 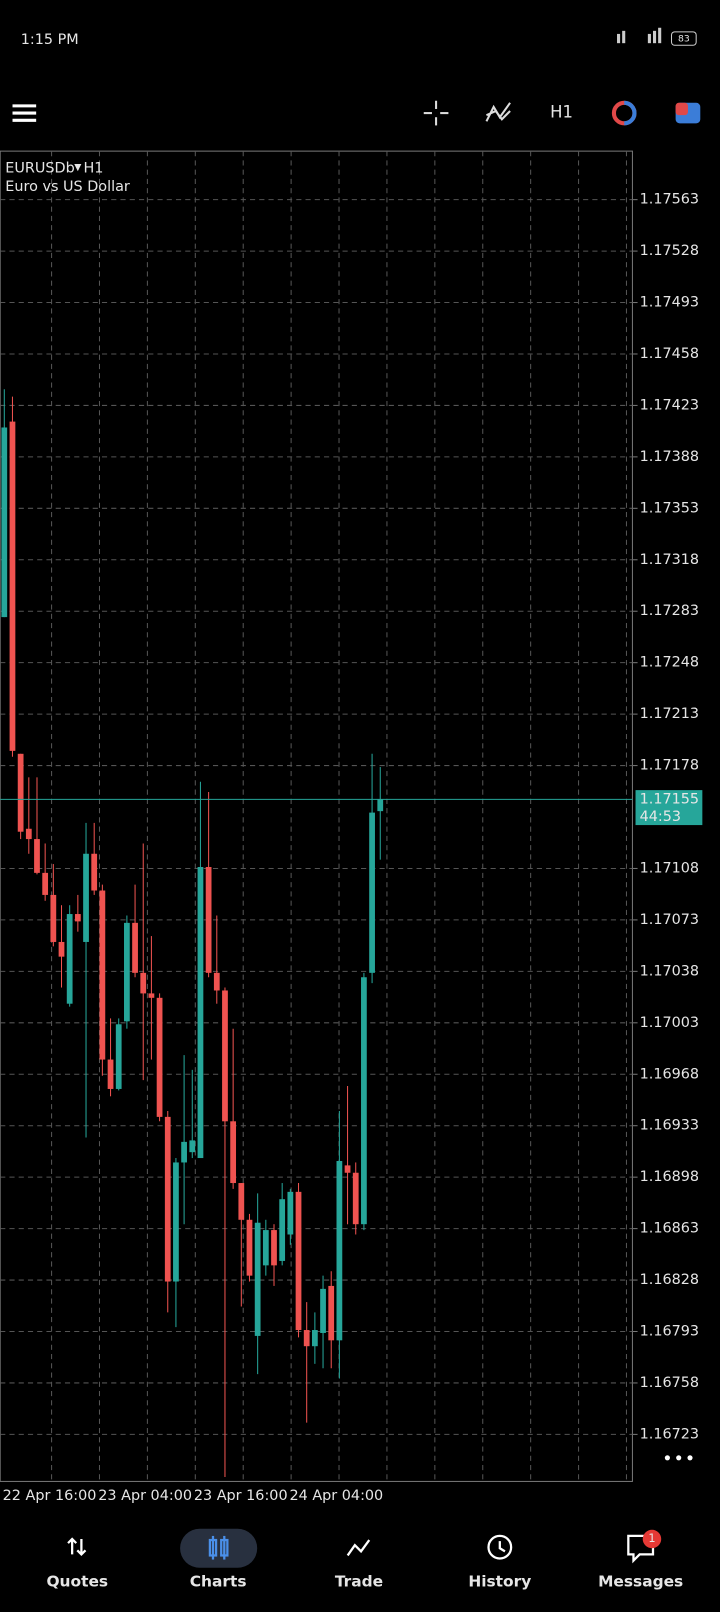 What do you see at coordinates (669, 1280) in the screenshot?
I see `y-tick-label: 1.16828` at bounding box center [669, 1280].